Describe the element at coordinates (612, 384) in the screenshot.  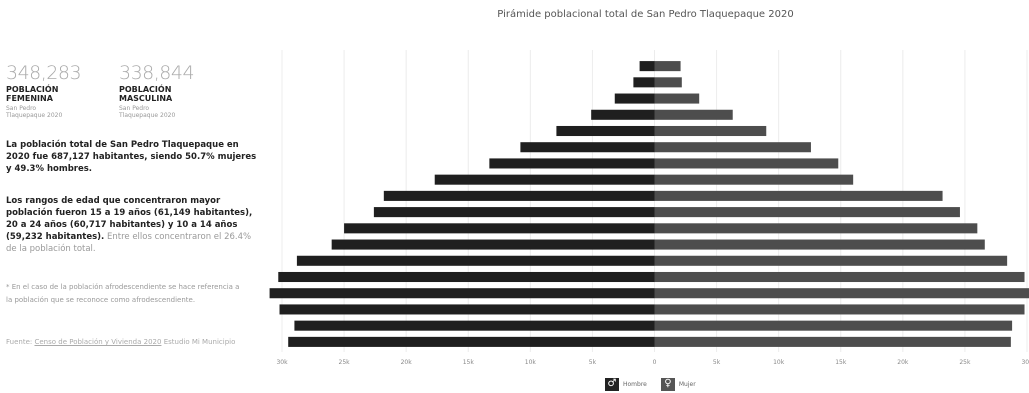
I see `male-symbol-icon: ♂` at that location.